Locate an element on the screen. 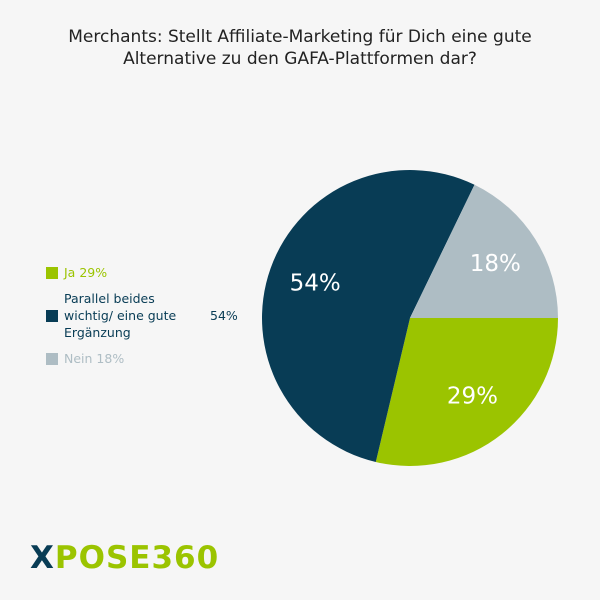 This screenshot has height=600, width=600. slice-label: 29% is located at coordinates (472, 396).